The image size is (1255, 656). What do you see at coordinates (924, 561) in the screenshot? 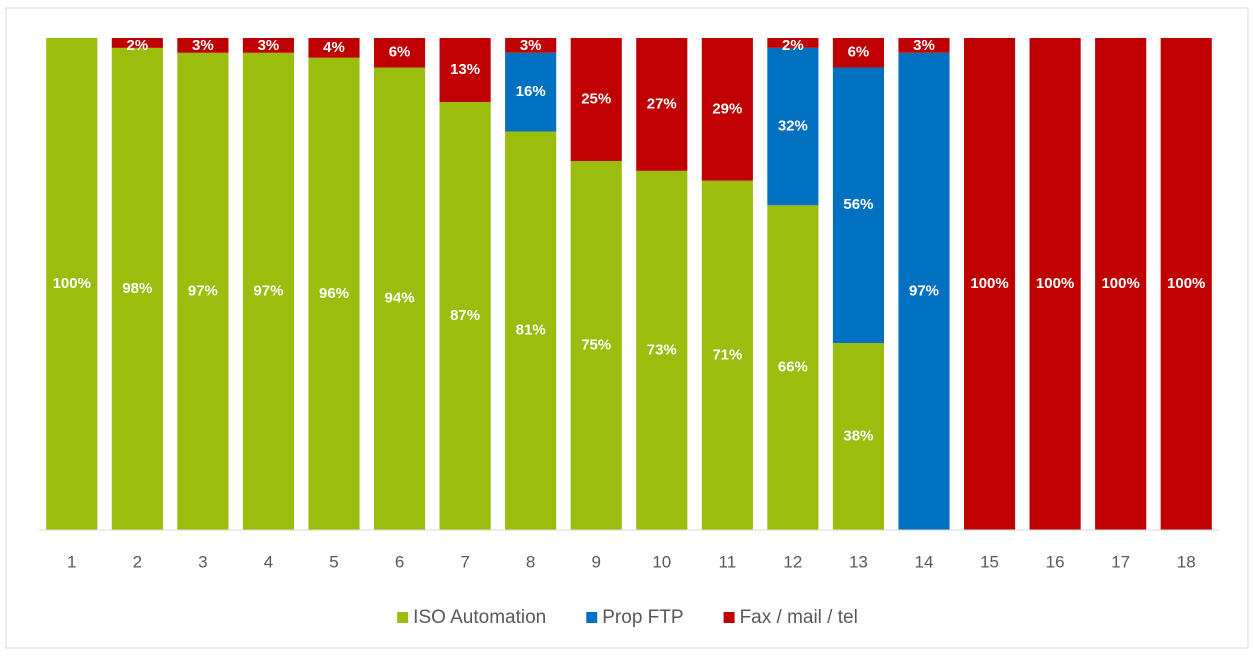
I see `x-tick-label: 14` at bounding box center [924, 561].